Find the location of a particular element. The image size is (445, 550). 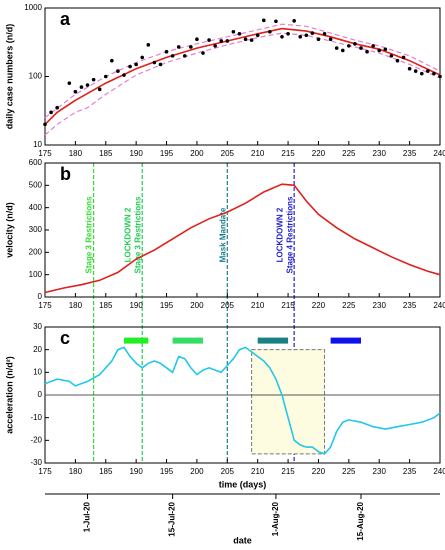

y-tick-label: 10 is located at coordinates (37, 371).